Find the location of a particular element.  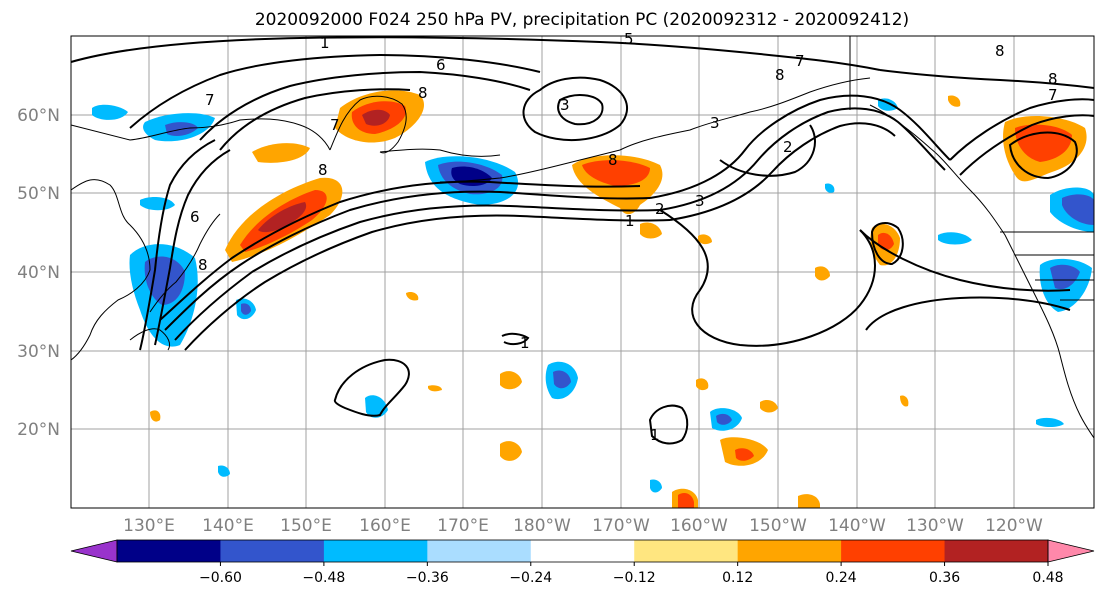

colorbar-extend-high is located at coordinates (1071, 551).